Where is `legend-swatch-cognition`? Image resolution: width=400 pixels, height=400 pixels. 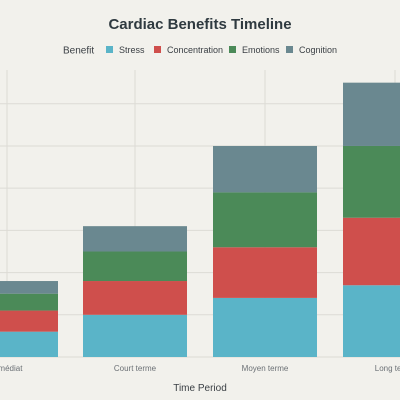
legend-swatch-cognition is located at coordinates (289, 49).